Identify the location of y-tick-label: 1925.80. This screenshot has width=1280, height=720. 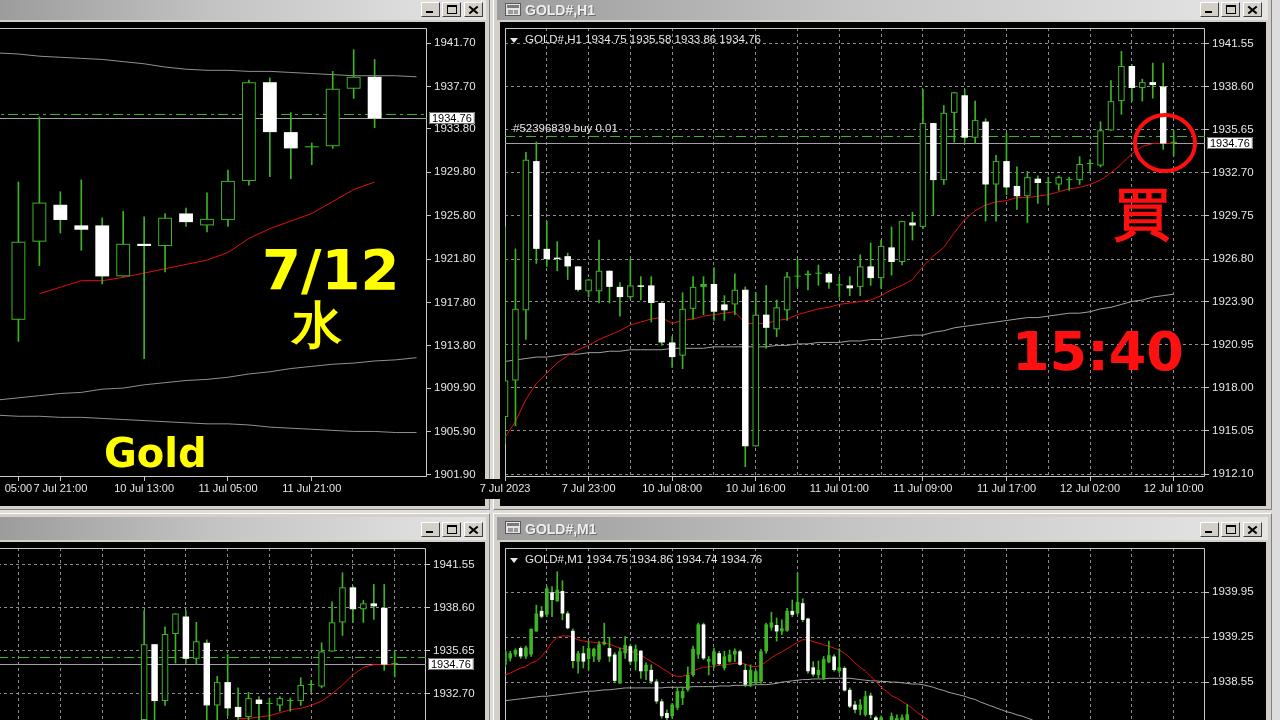
(455, 214).